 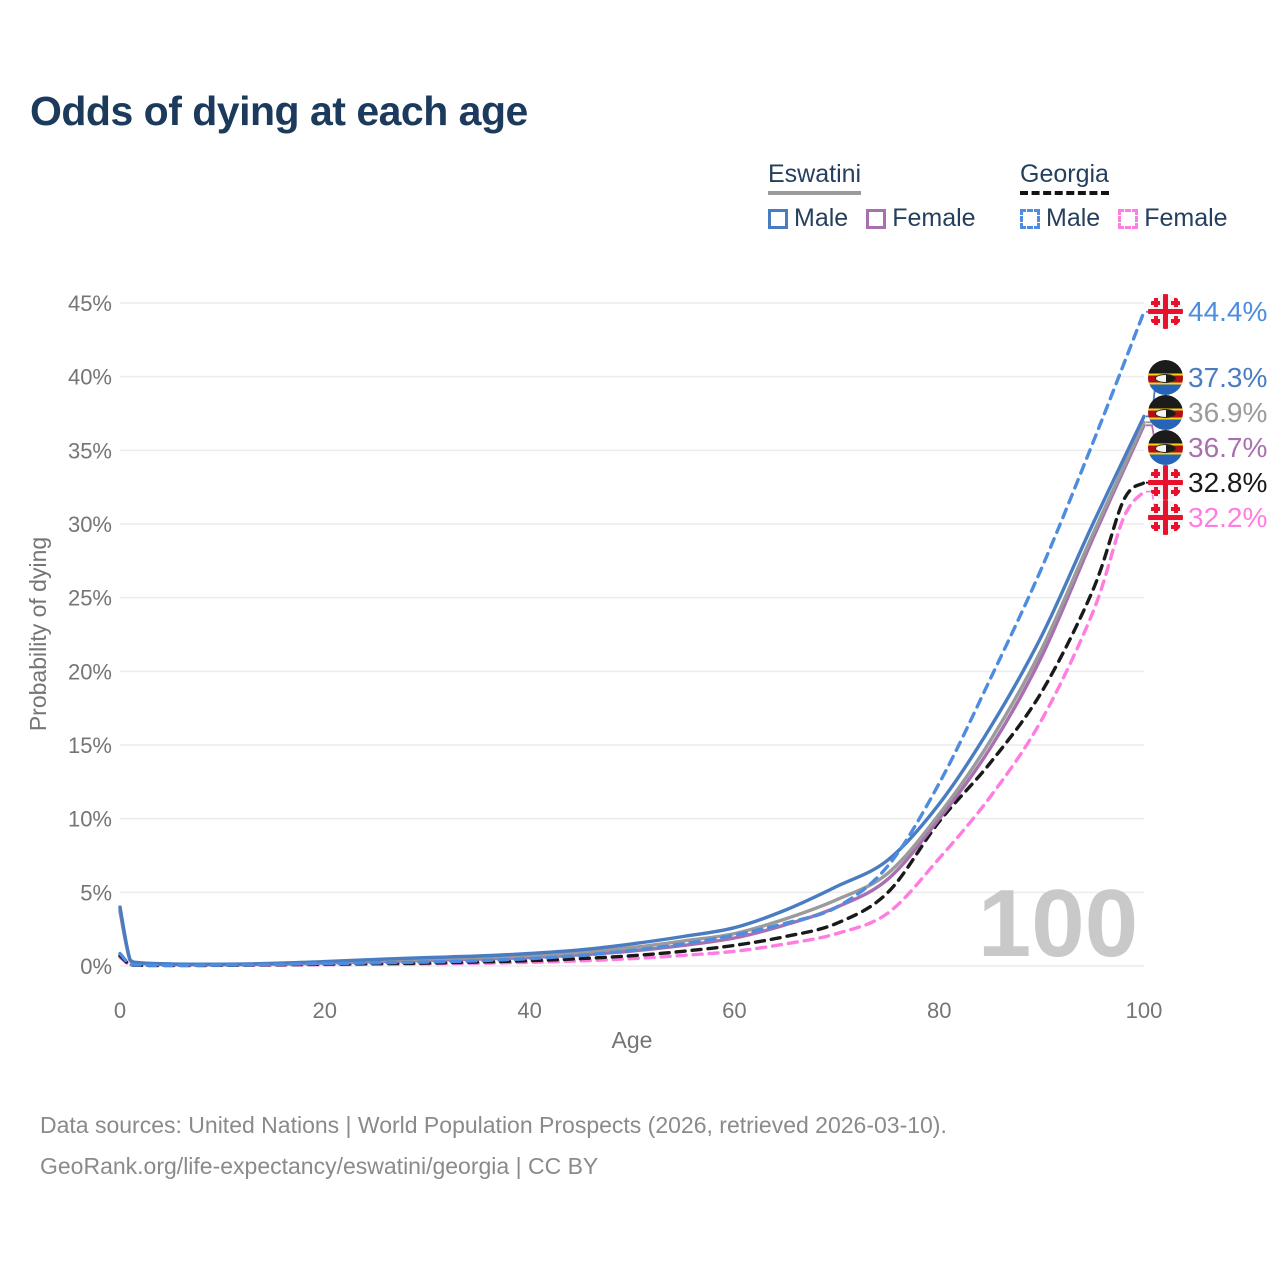 What do you see at coordinates (1228, 412) in the screenshot?
I see `end-label-value: 36.9%` at bounding box center [1228, 412].